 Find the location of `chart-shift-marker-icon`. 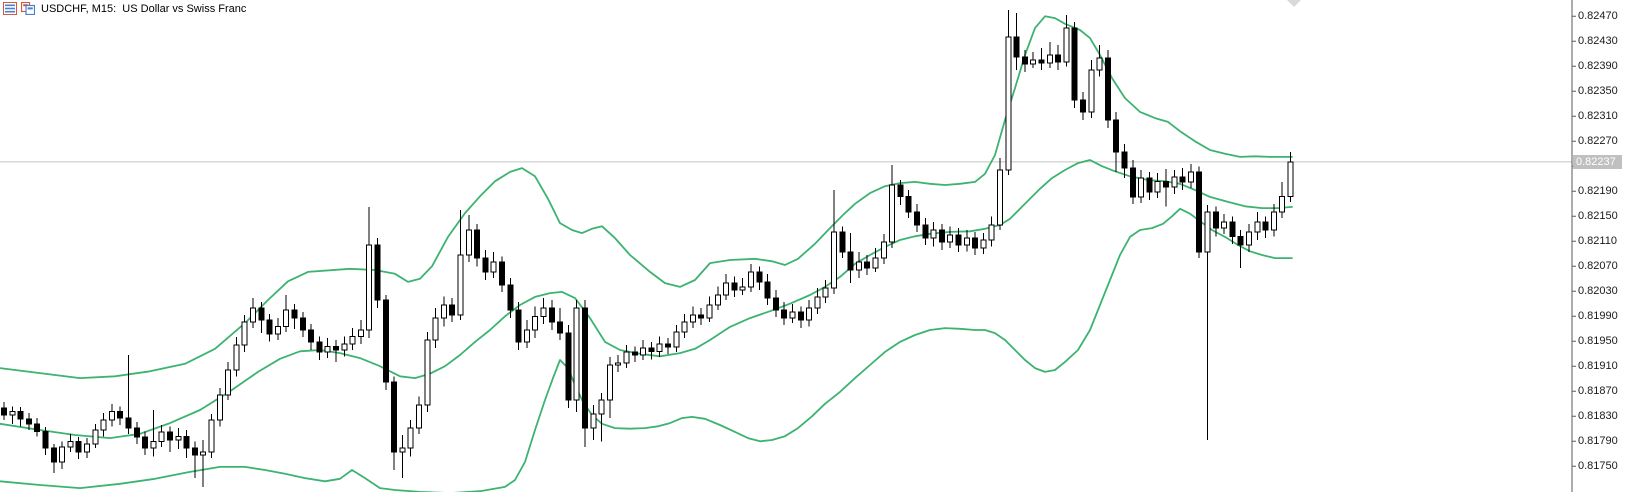

chart-shift-marker-icon is located at coordinates (1294, 3).